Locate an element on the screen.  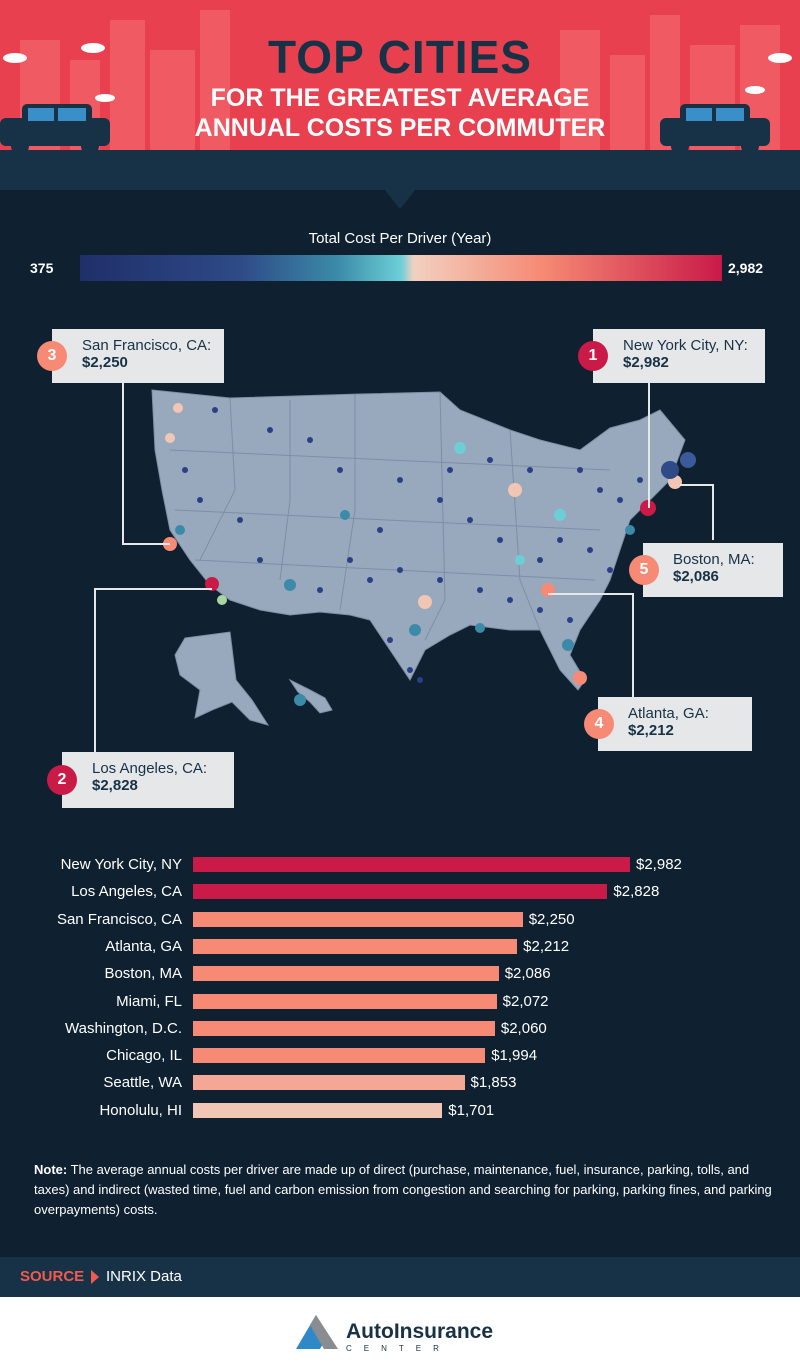
bar-category-label: Honolulu, HI is located at coordinates (140, 1110).